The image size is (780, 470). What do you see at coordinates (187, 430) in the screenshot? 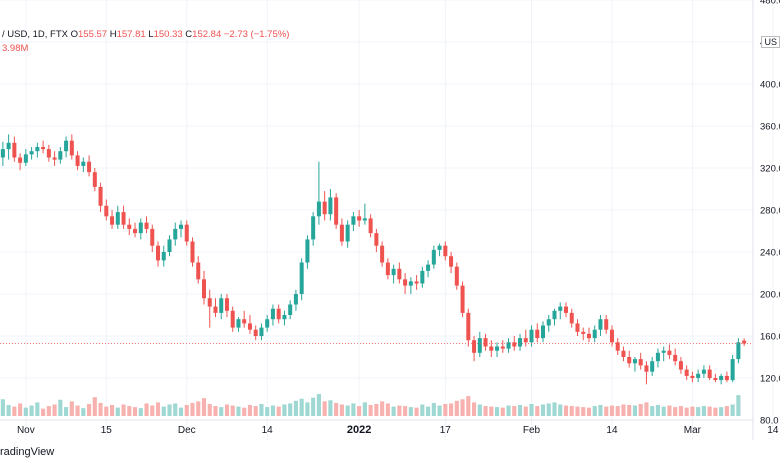
I see `time-tick-label: Dec` at bounding box center [187, 430].